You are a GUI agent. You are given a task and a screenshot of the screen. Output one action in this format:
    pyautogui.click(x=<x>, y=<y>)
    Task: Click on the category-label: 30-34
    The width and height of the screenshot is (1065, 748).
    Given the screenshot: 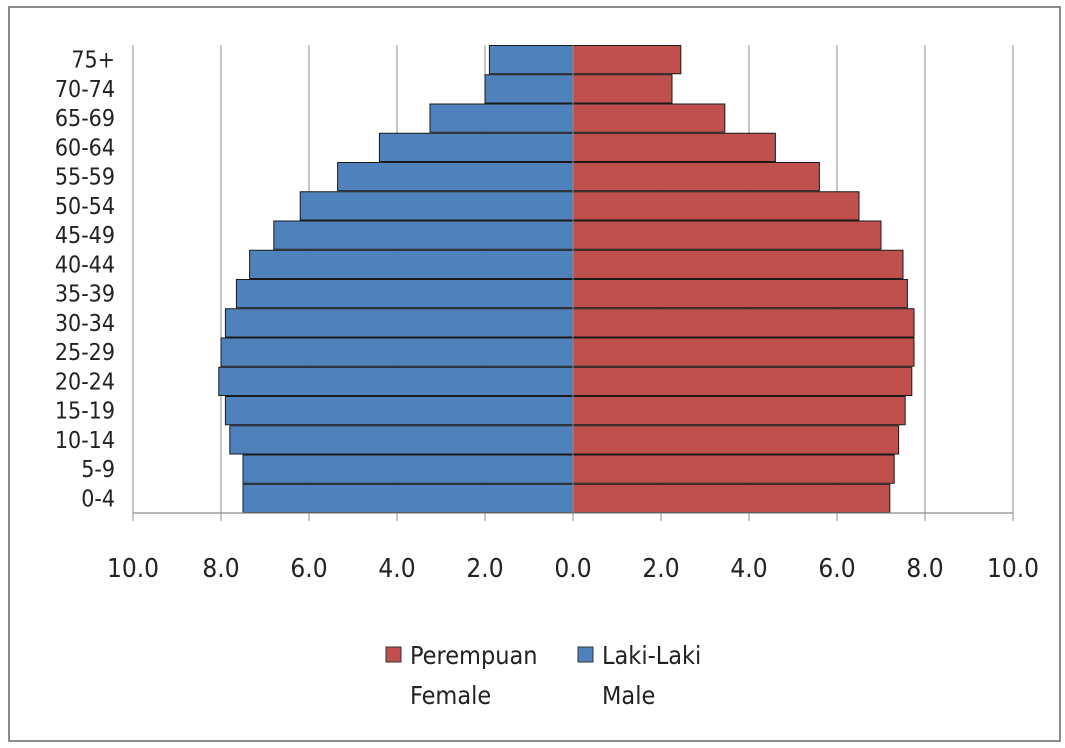 What is the action you would take?
    pyautogui.click(x=85, y=324)
    